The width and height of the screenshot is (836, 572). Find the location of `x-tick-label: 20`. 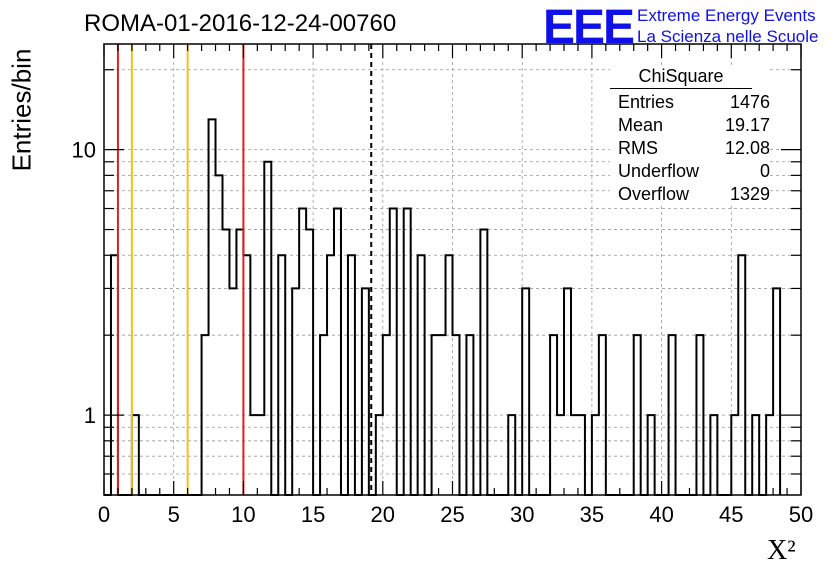

x-tick-label: 20 is located at coordinates (383, 514).